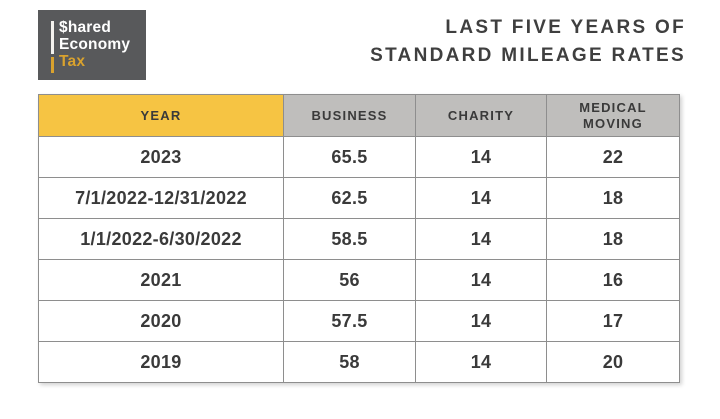 This screenshot has height=419, width=720. I want to click on table-row: 2019 58 14 20, so click(359, 362).